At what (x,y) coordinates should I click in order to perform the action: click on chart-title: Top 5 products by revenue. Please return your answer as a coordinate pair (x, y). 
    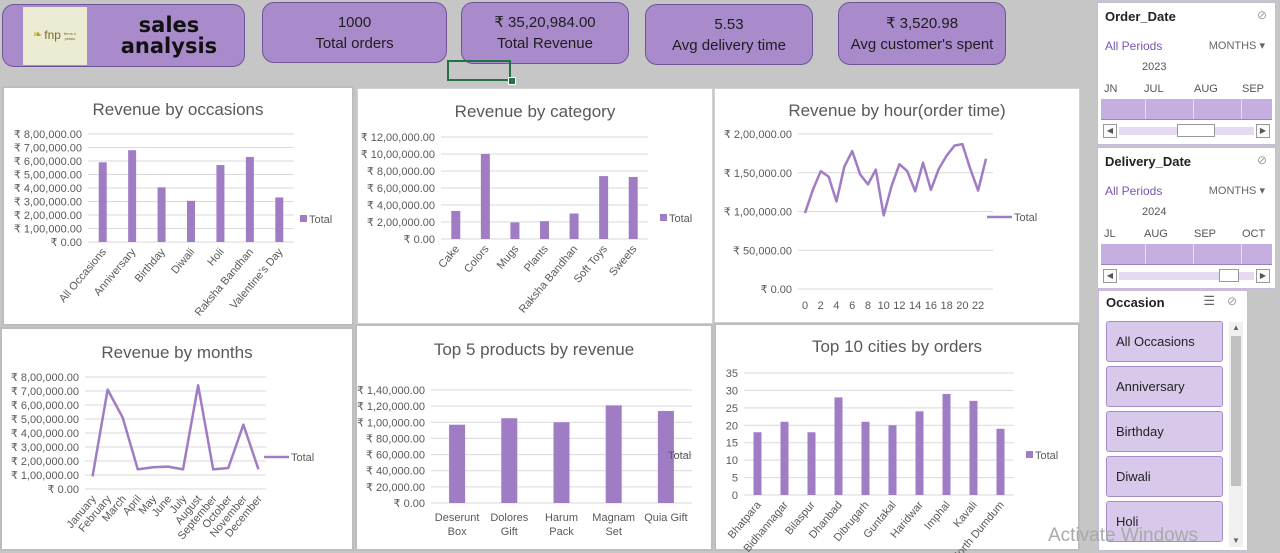
    Looking at the image, I should click on (534, 349).